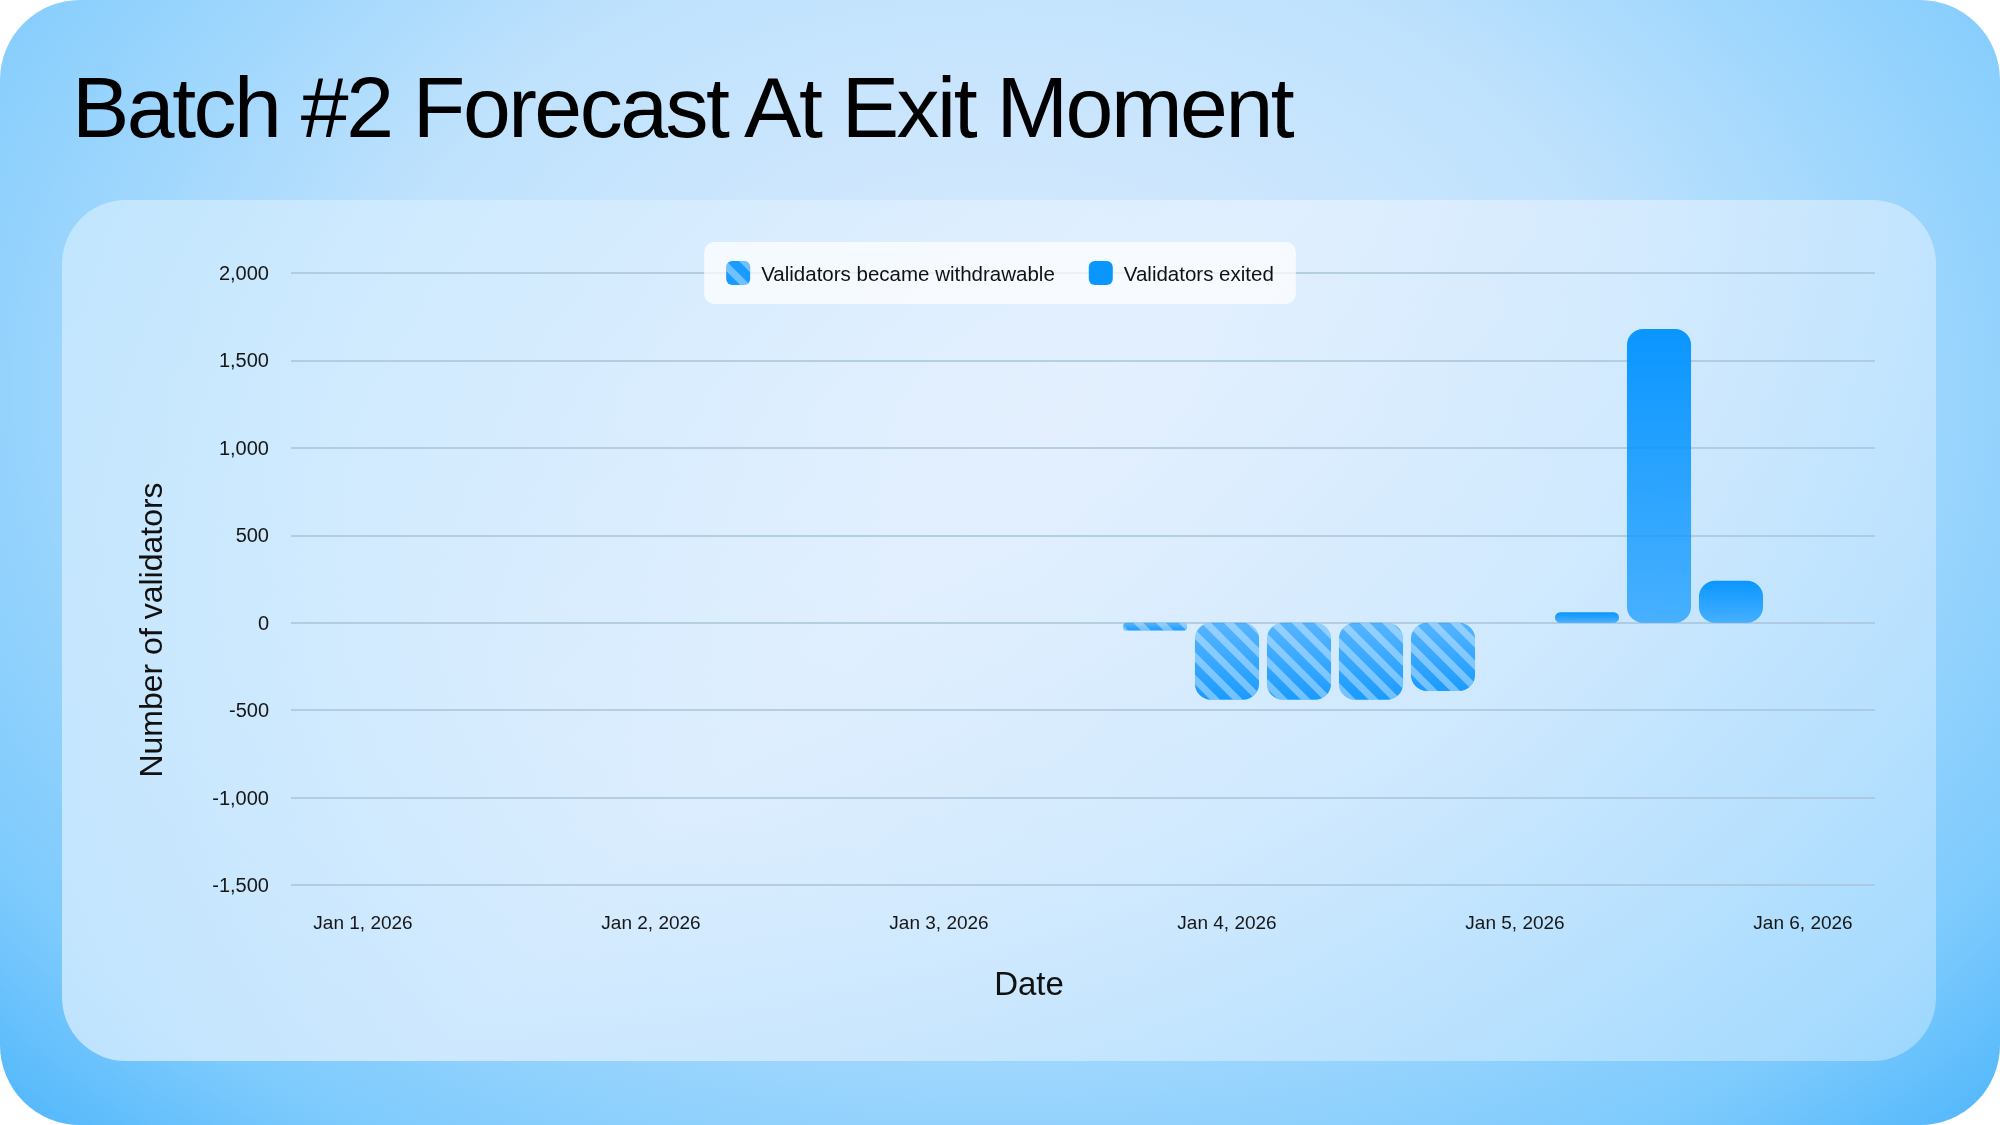  I want to click on x-tick-label: Jan 6, 2026, so click(1803, 922).